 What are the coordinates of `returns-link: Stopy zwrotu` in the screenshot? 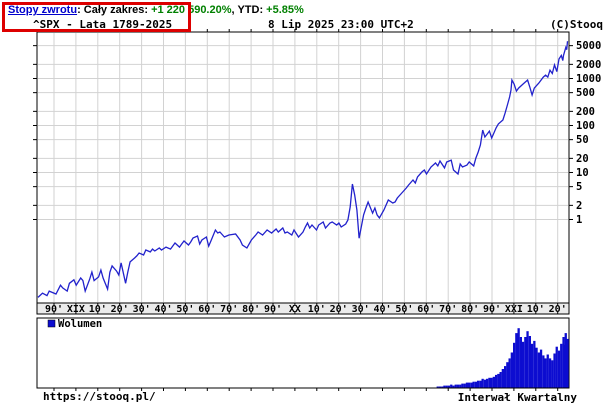 It's located at (43, 10).